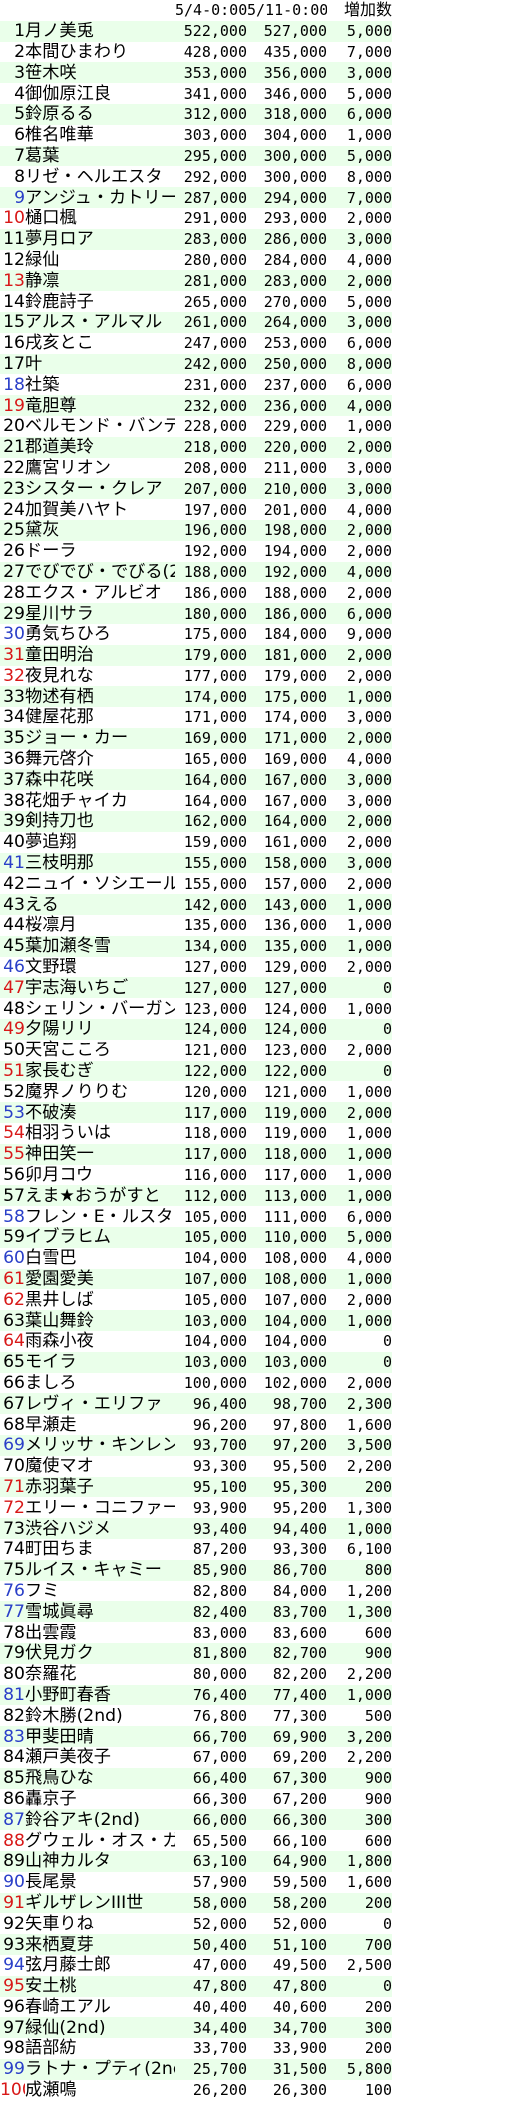 The width and height of the screenshot is (530, 2121). Describe the element at coordinates (12, 218) in the screenshot. I see `rank-cell: 10` at that location.